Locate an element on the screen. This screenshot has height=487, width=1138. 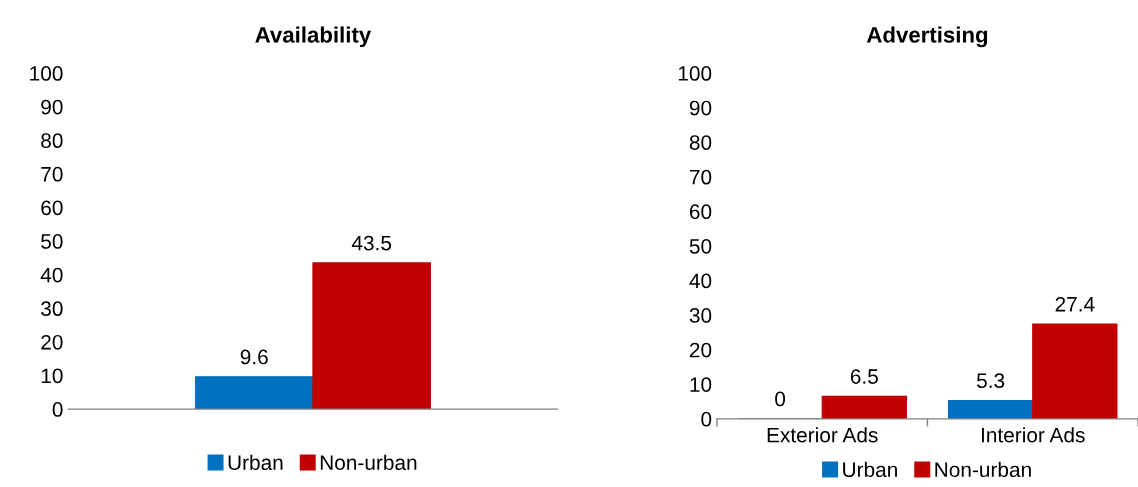
data-label: 5.3 is located at coordinates (990, 381).